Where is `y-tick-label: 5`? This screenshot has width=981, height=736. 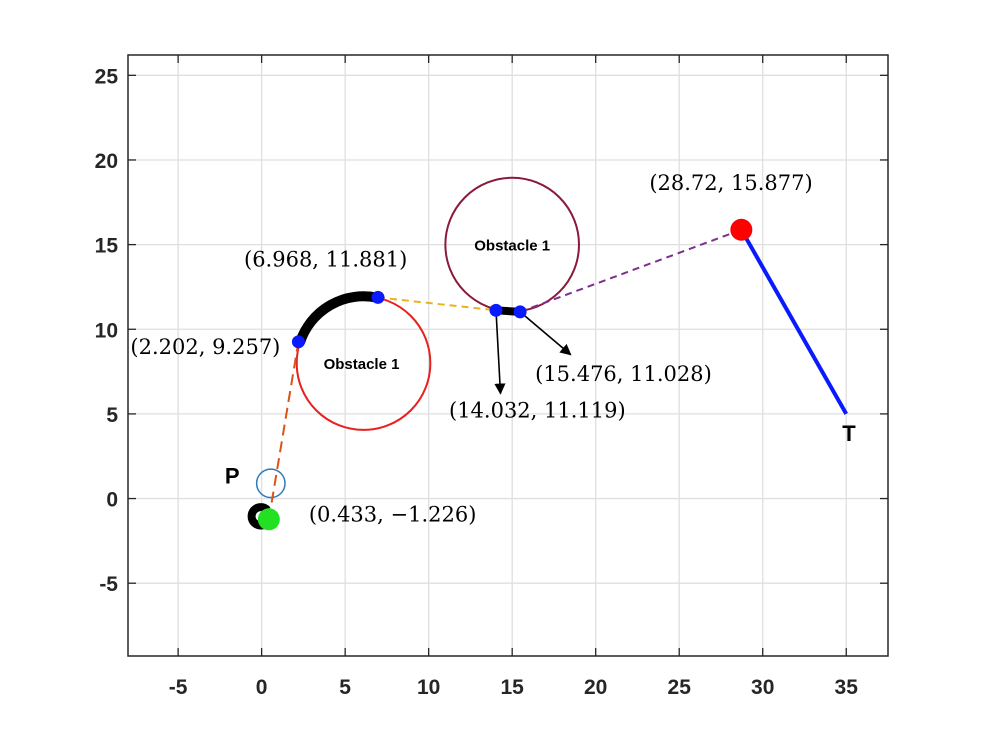 y-tick-label: 5 is located at coordinates (112, 415).